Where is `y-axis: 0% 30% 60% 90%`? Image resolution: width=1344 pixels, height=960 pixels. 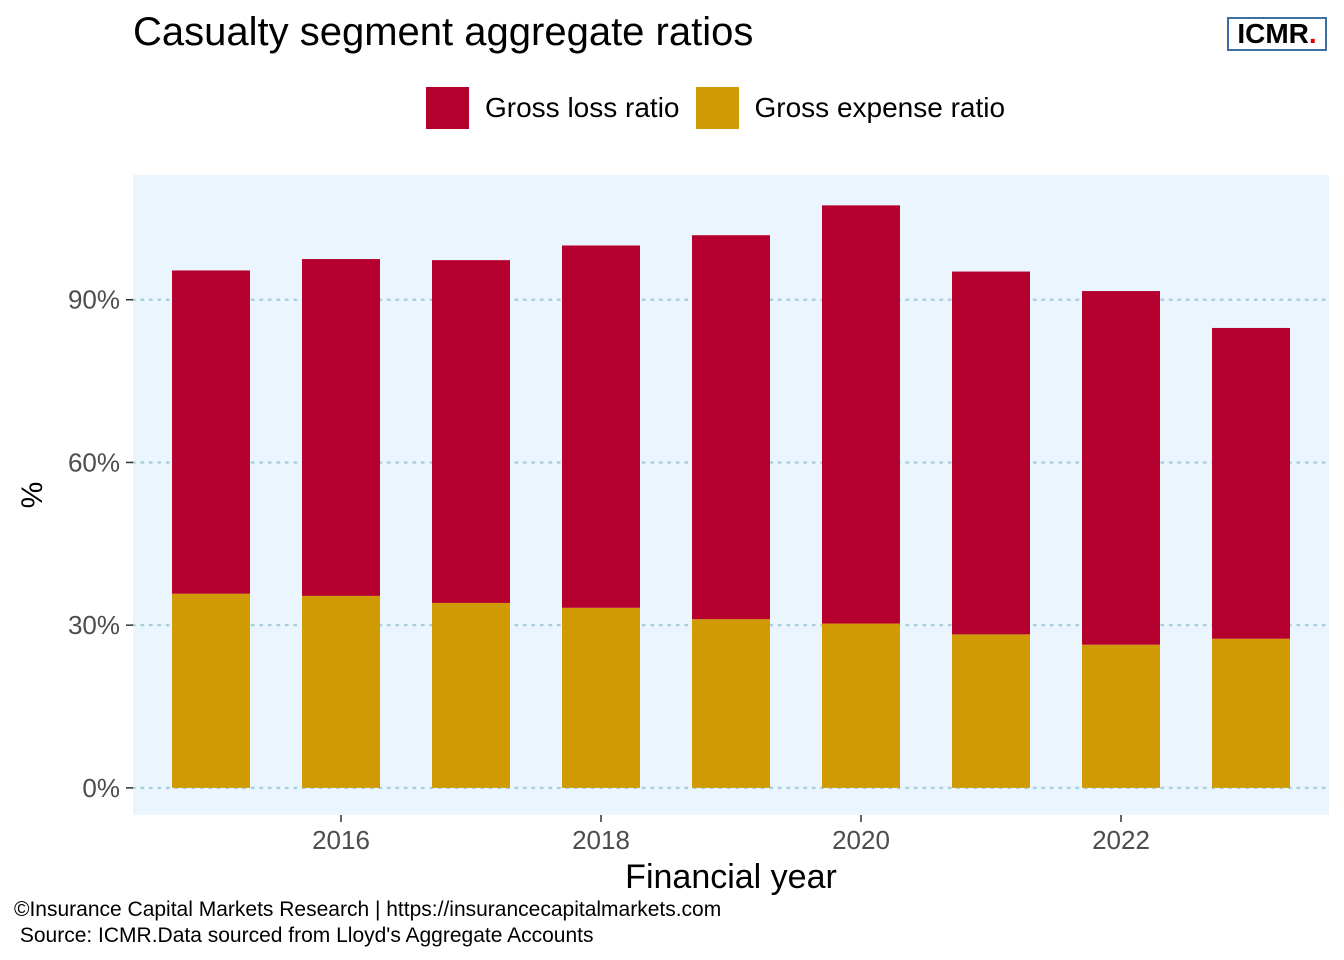
y-axis: 0% 30% 60% 90% is located at coordinates (100, 544).